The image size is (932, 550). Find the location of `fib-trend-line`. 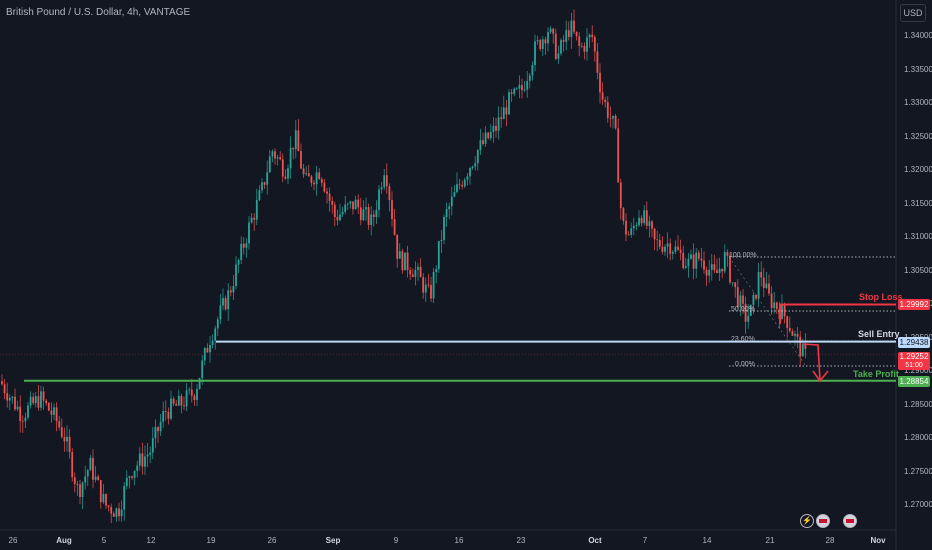

fib-trend-line is located at coordinates (767, 311).